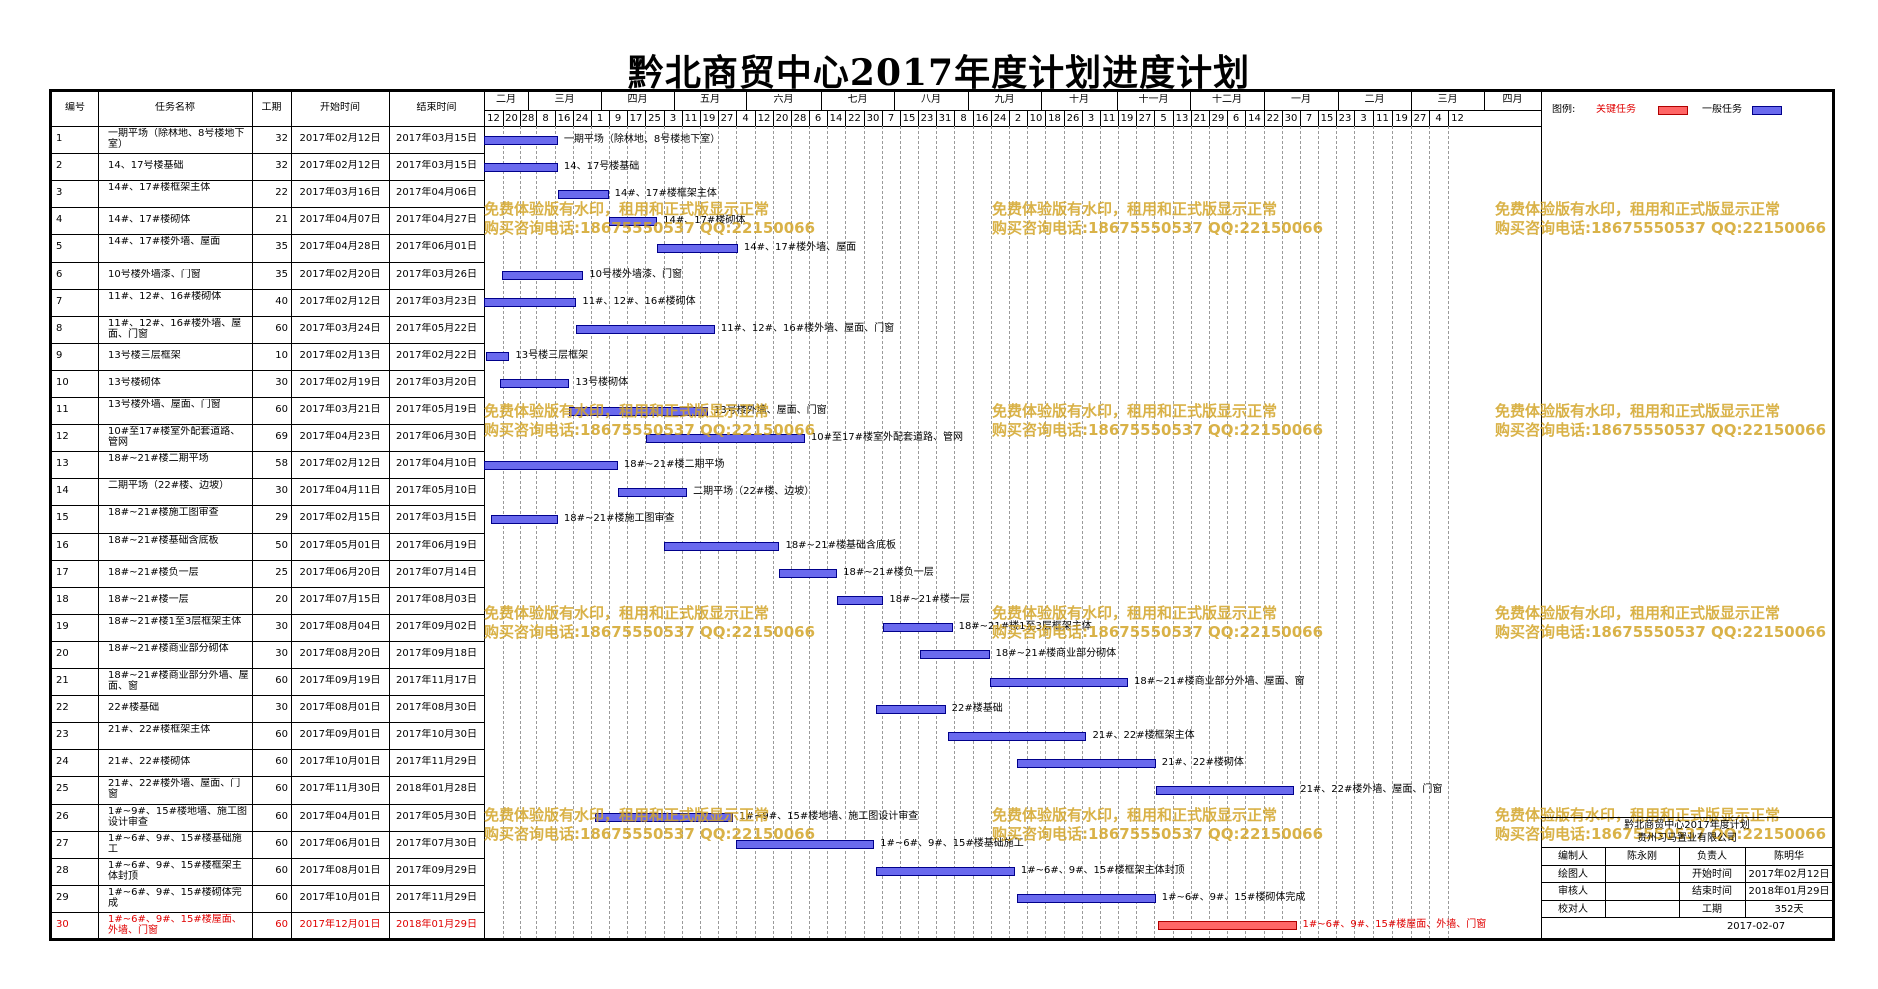 The image size is (1878, 989). Describe the element at coordinates (1512, 99) in the screenshot. I see `timeline-month: 四月` at that location.